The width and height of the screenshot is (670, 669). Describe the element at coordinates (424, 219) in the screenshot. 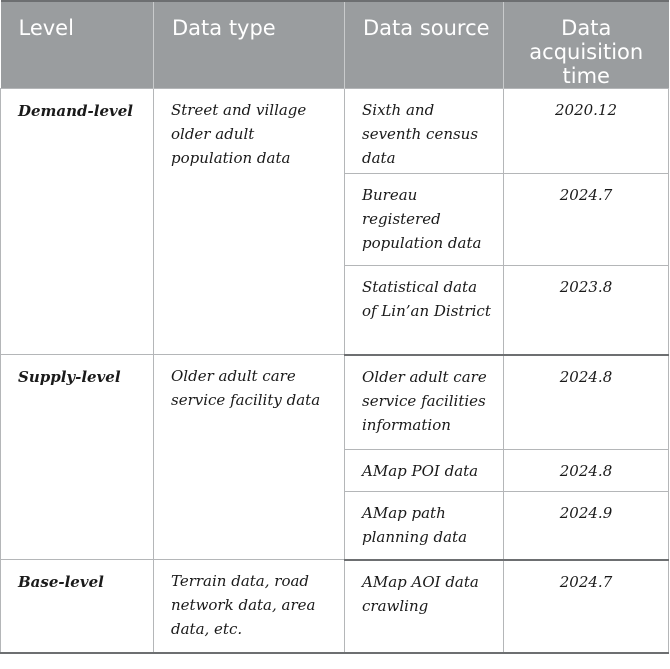

I see `data-source-cell: Bureau registered population data` at that location.